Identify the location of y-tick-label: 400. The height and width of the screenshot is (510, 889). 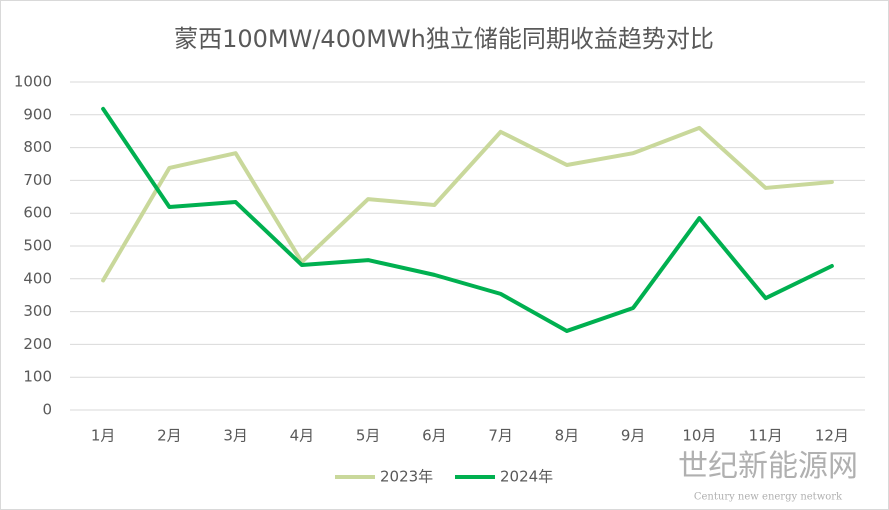
(37, 278).